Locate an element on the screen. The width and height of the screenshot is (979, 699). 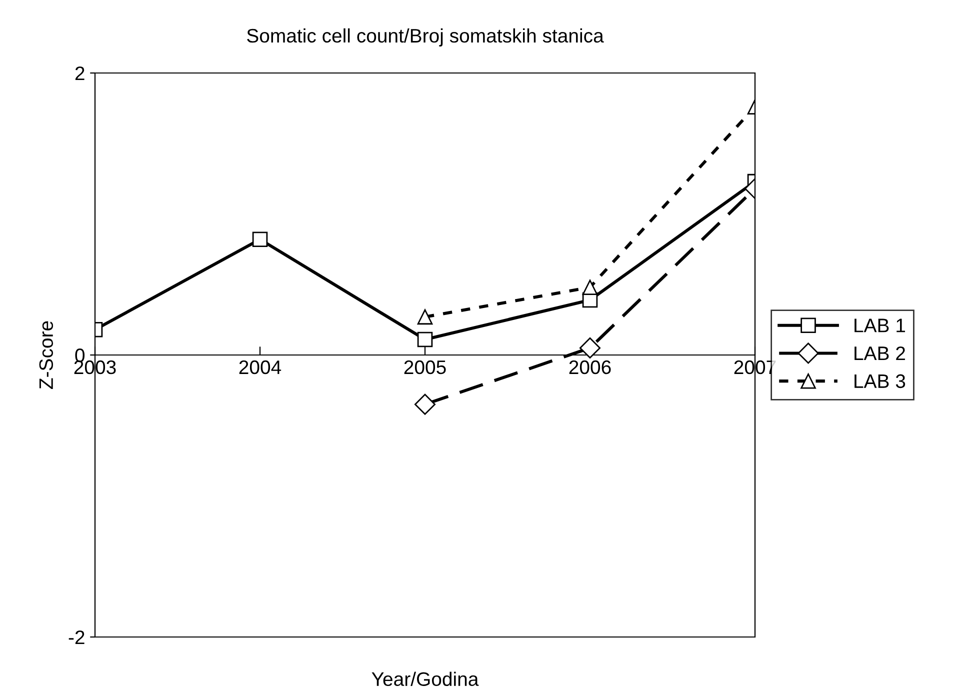
chart-title: Somatic cell count/Broj somatskih stanica is located at coordinates (425, 37).